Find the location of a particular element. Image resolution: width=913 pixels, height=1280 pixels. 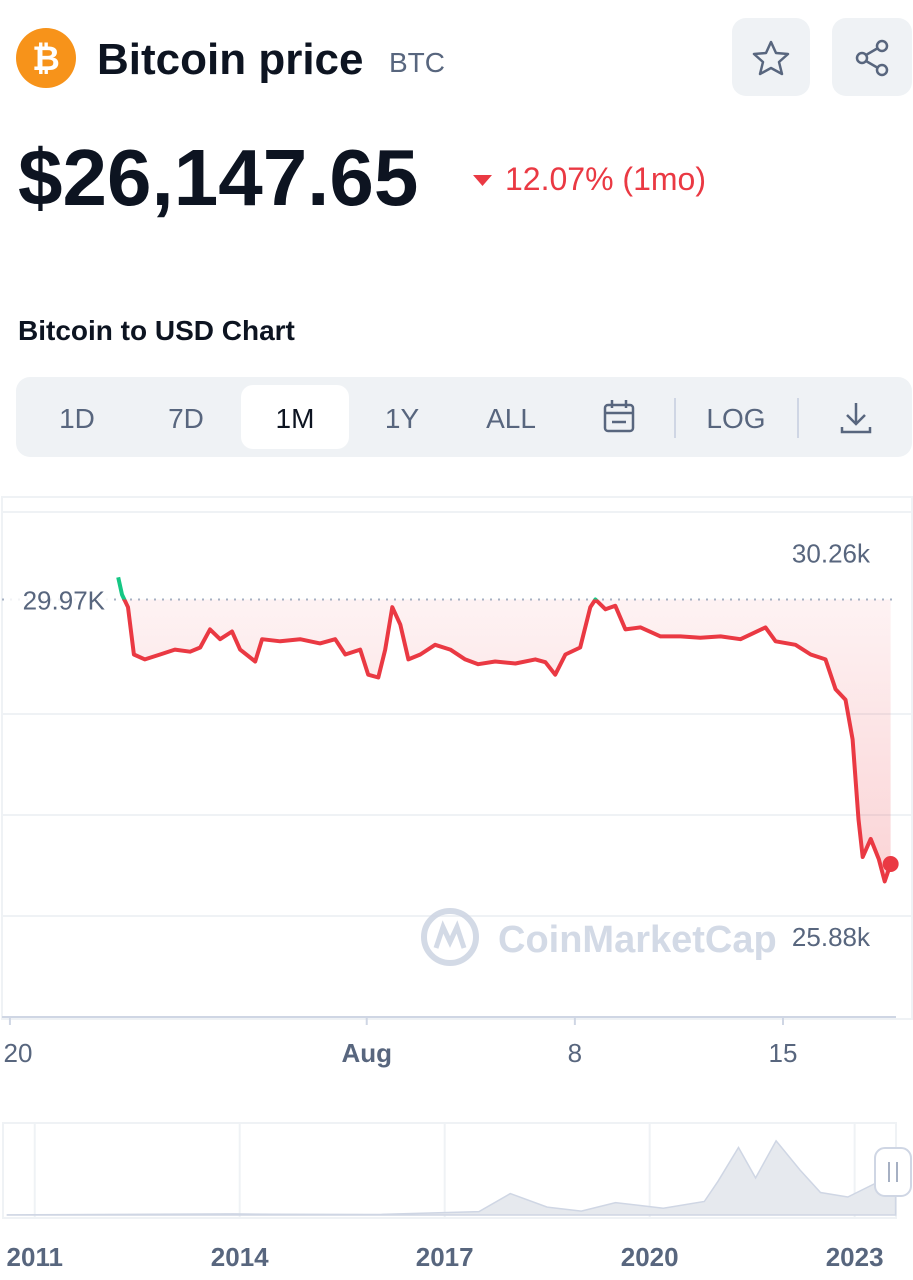

x-tick-label: 20 is located at coordinates (18, 1053).